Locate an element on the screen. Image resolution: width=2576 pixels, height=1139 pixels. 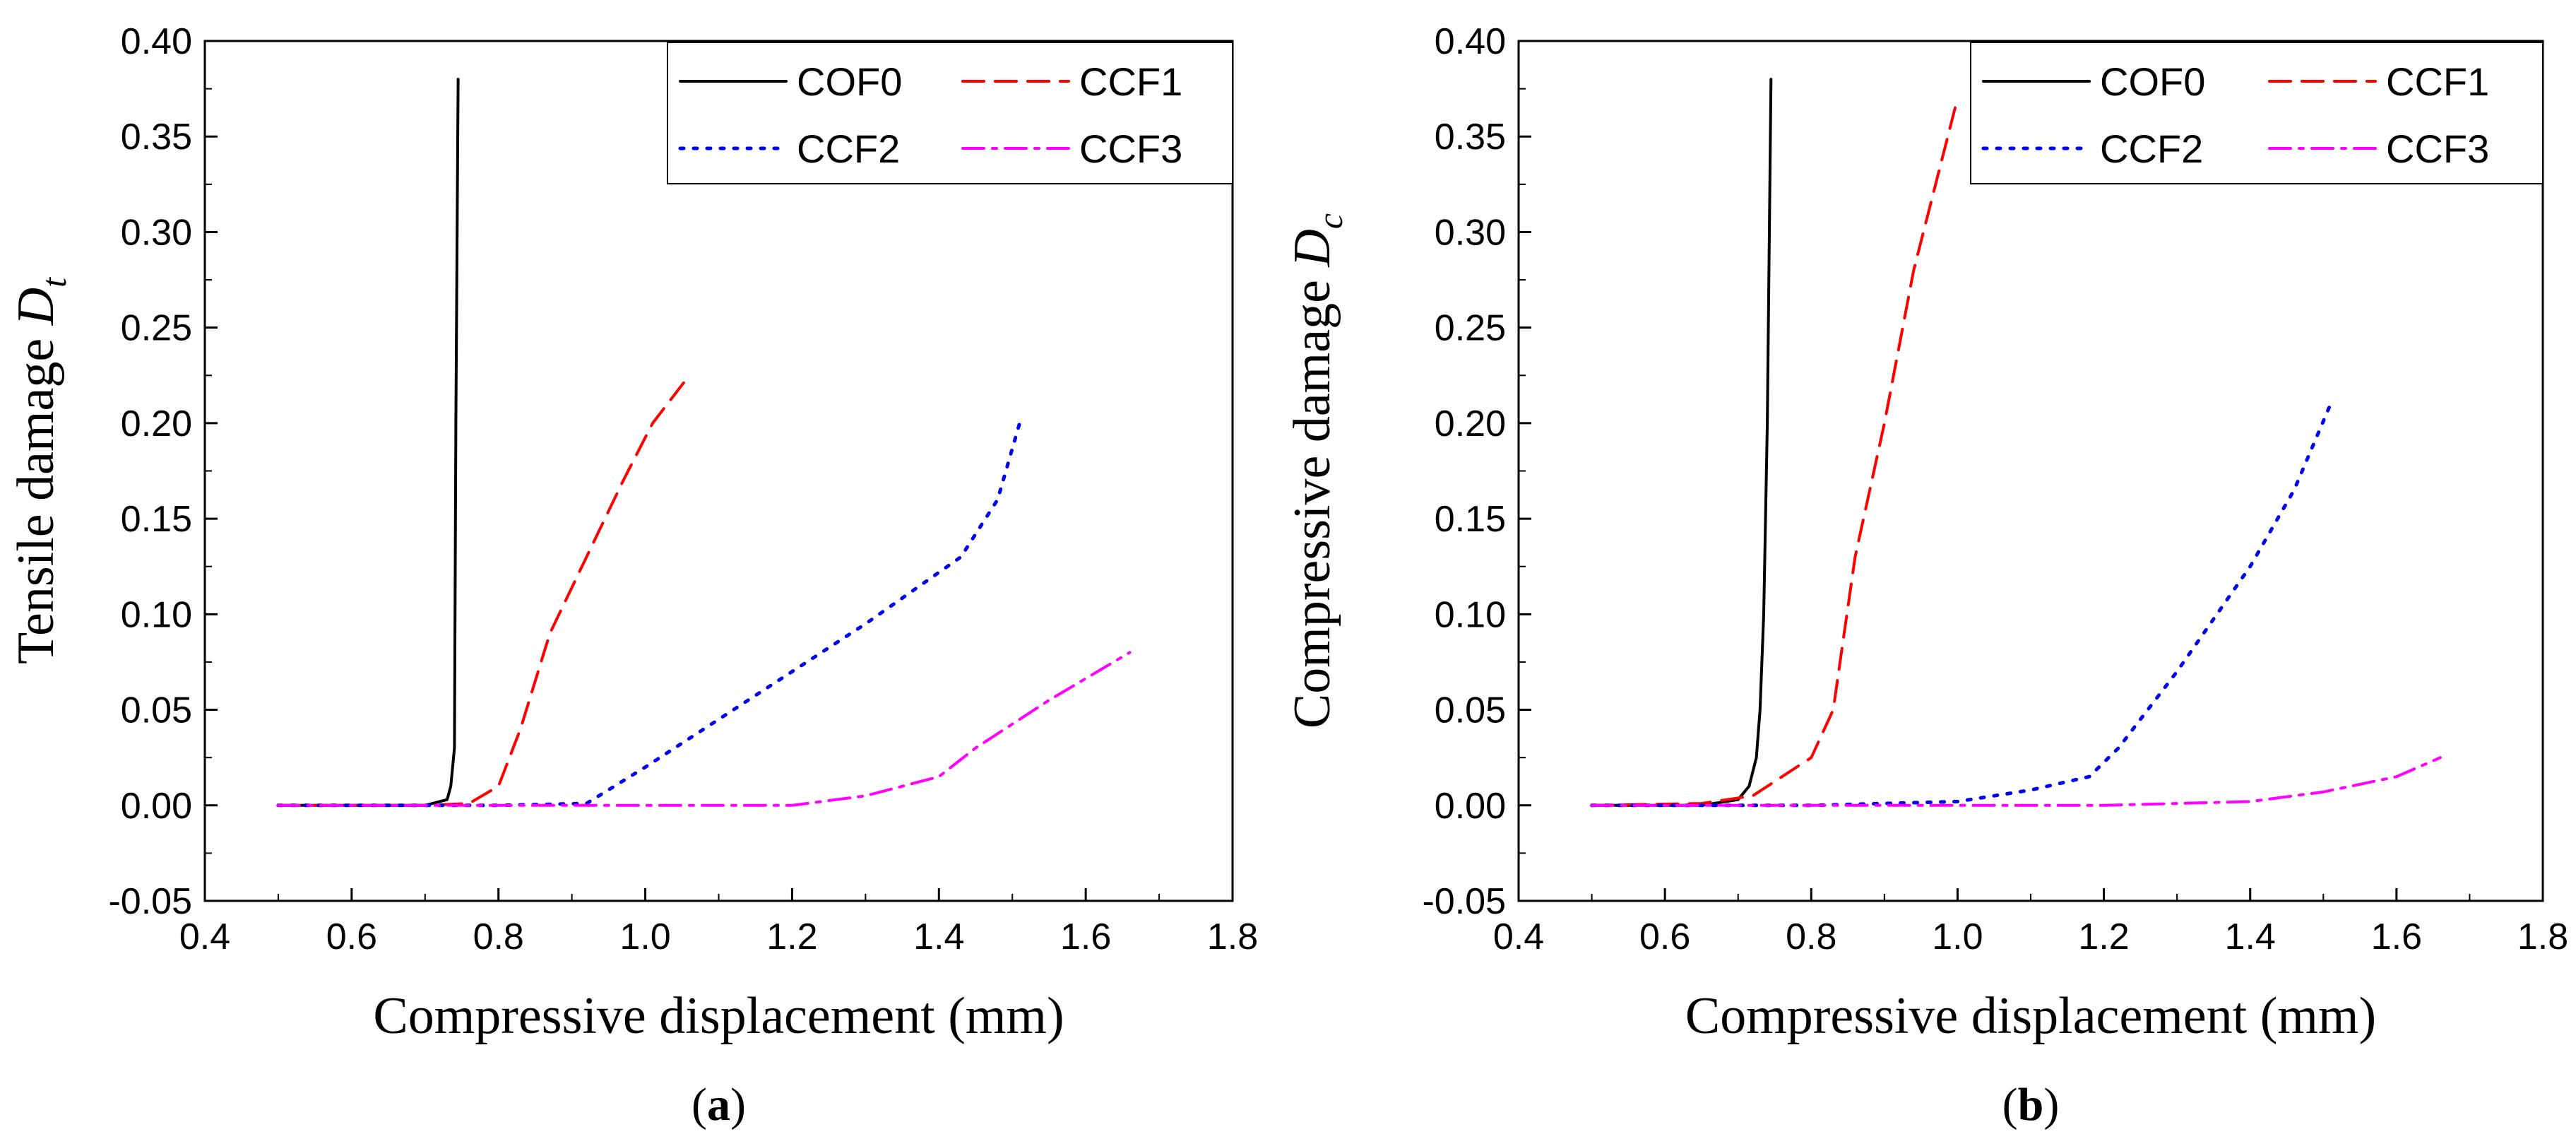
y-axis-title-text: Compressive damage is located at coordinates (1312, 498).